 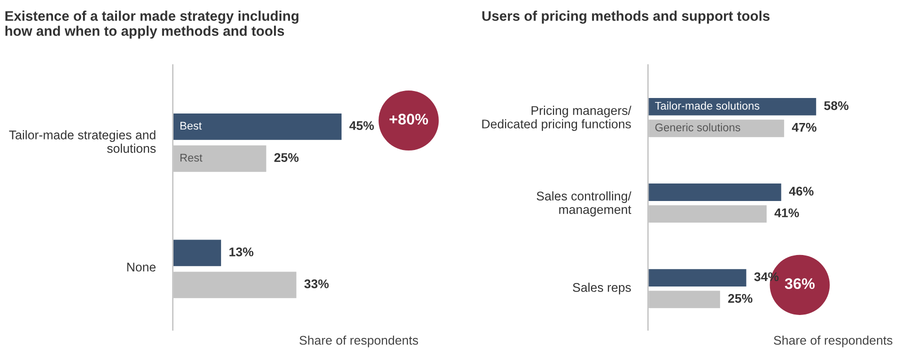 I want to click on data-label: 47%, so click(x=804, y=127).